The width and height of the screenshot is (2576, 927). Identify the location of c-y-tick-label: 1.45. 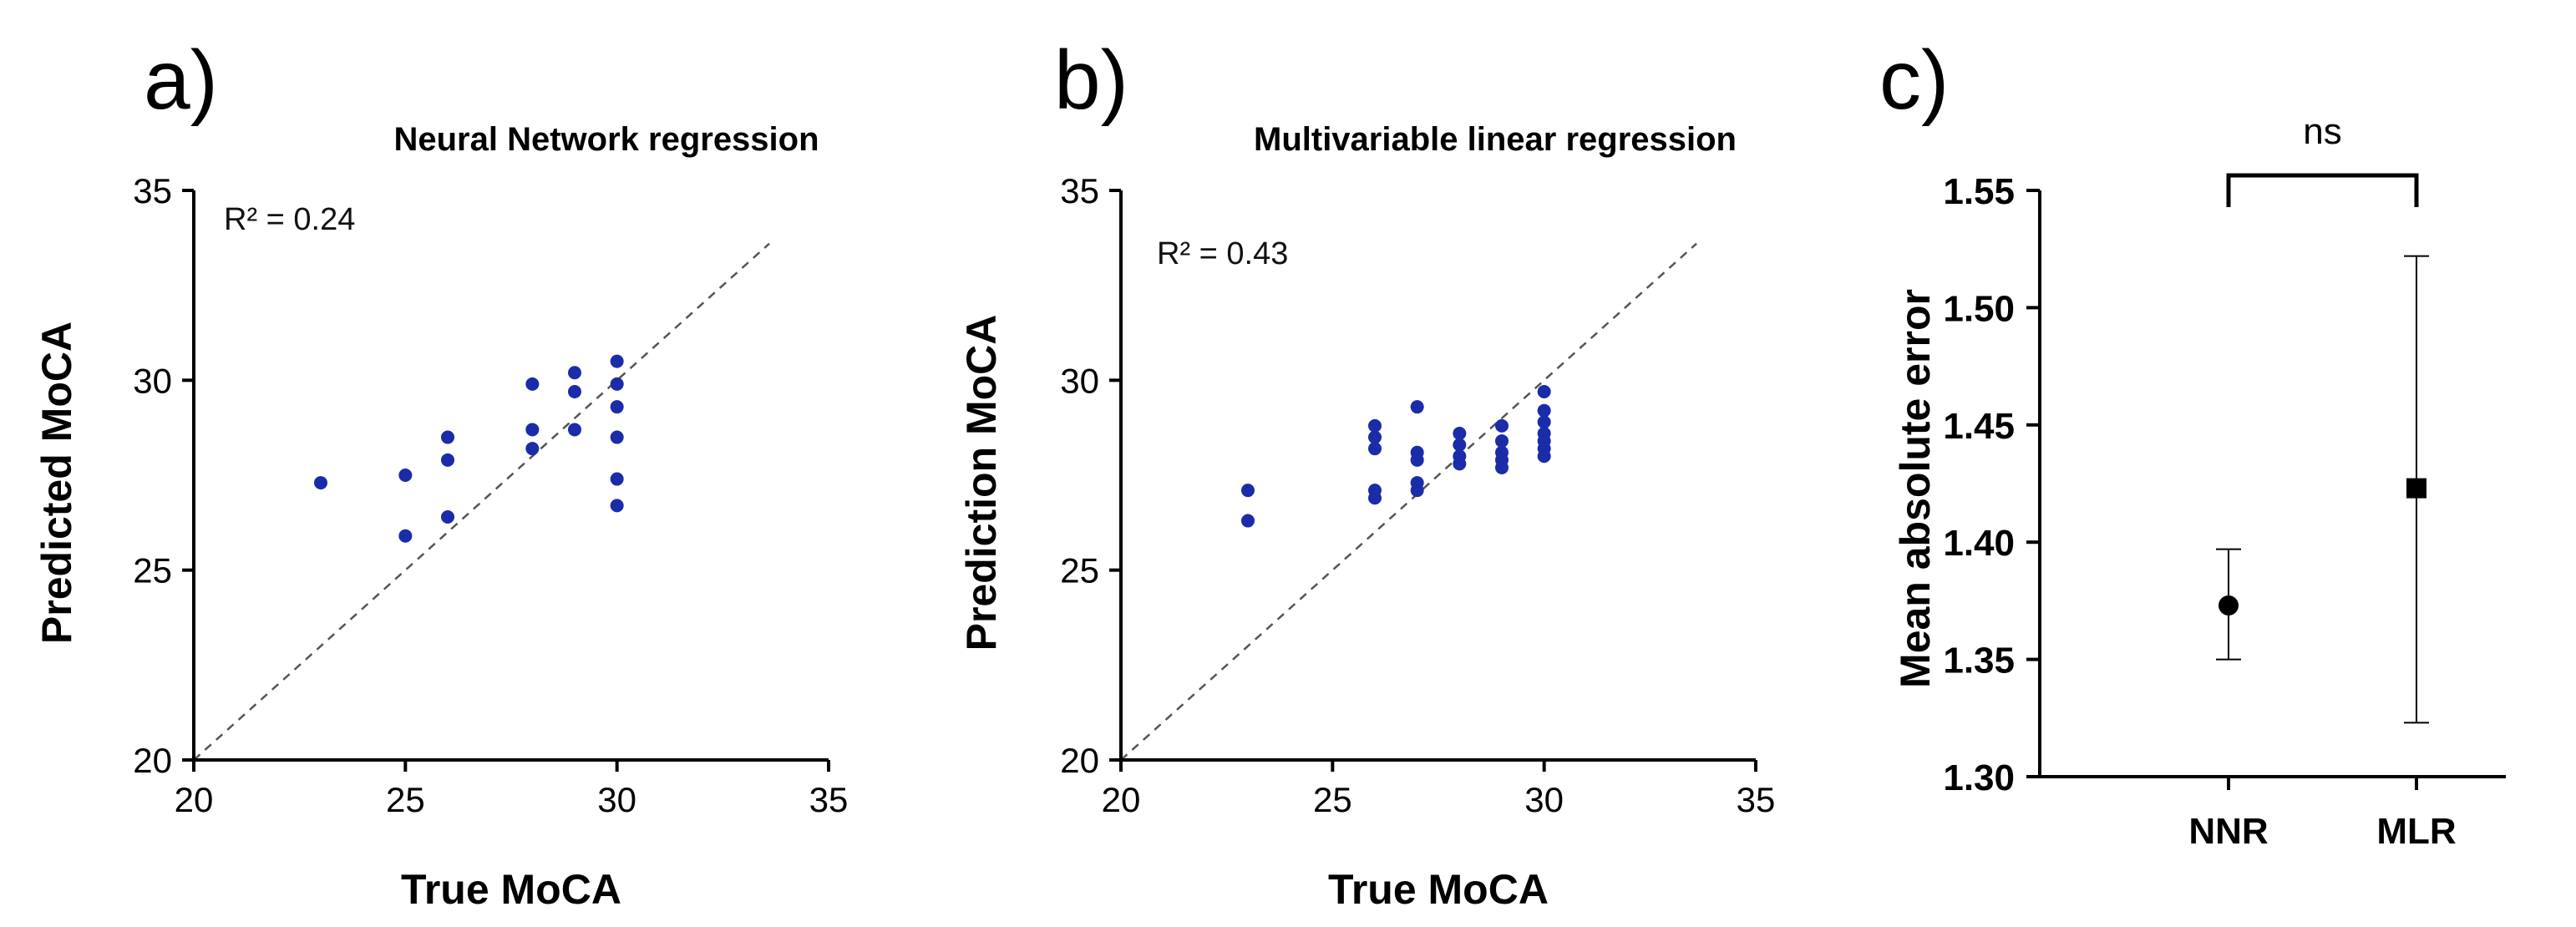
(1979, 426).